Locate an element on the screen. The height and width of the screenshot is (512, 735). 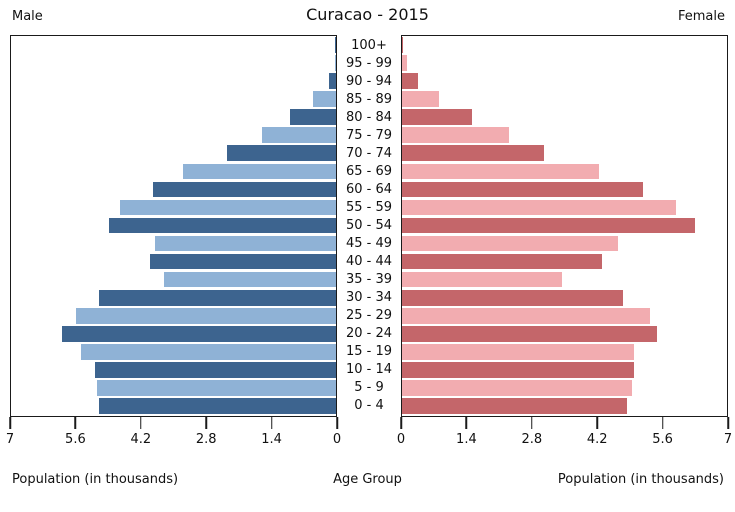
female-axis-ticks: 0 1.4 2.8 4.2 5.6 7 is located at coordinates (564, 435).